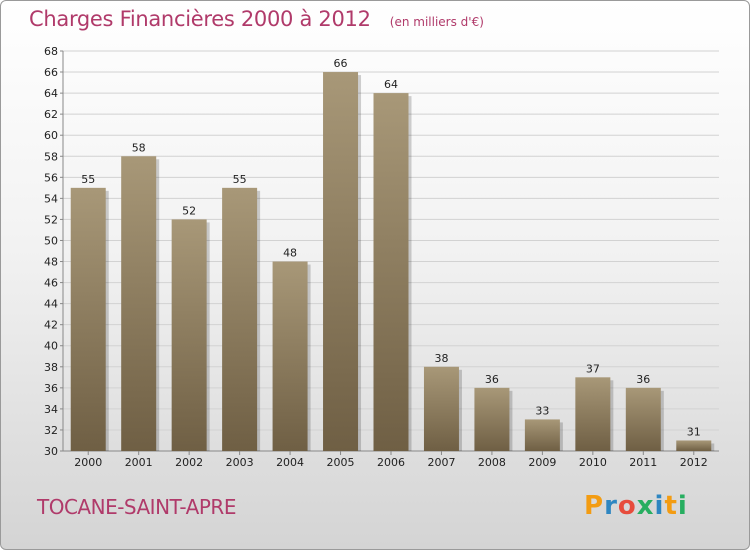  What do you see at coordinates (542, 410) in the screenshot?
I see `value-label: 33` at bounding box center [542, 410].